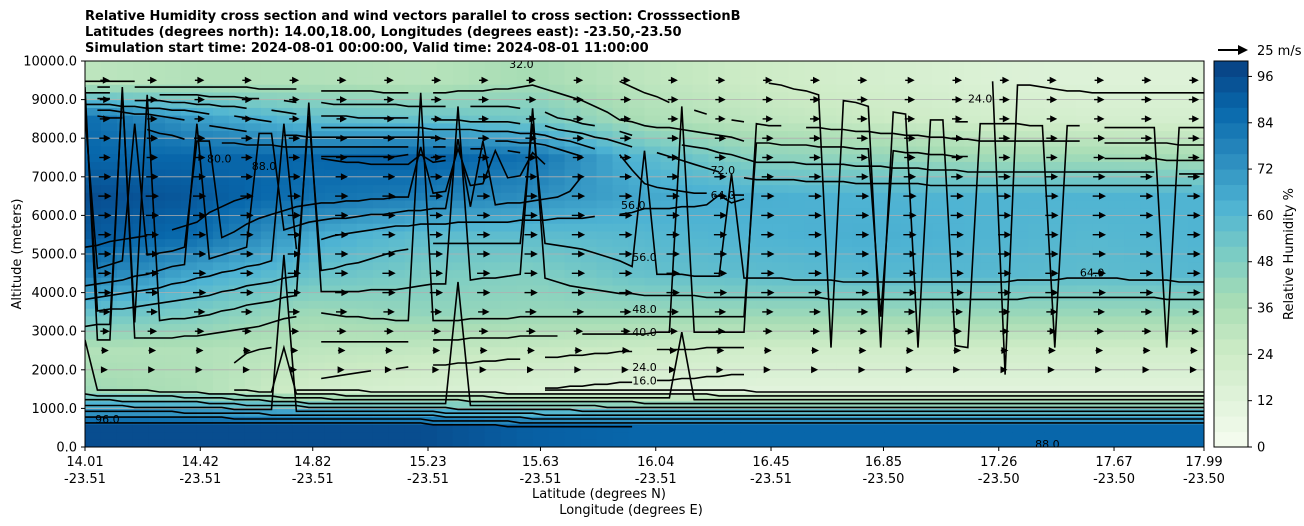  Describe the element at coordinates (427, 462) in the screenshot. I see `x-tick-label-latitude: 15.23` at that location.